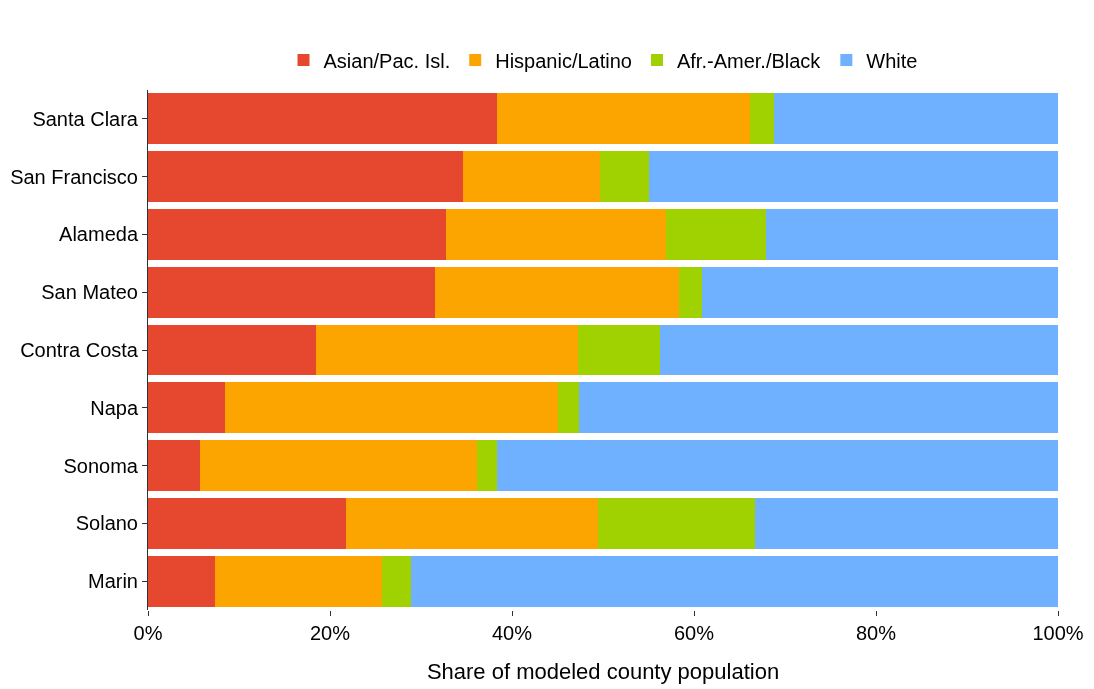 Image resolution: width=1094 pixels, height=689 pixels. What do you see at coordinates (694, 633) in the screenshot?
I see `x-tick-label: 60%` at bounding box center [694, 633].